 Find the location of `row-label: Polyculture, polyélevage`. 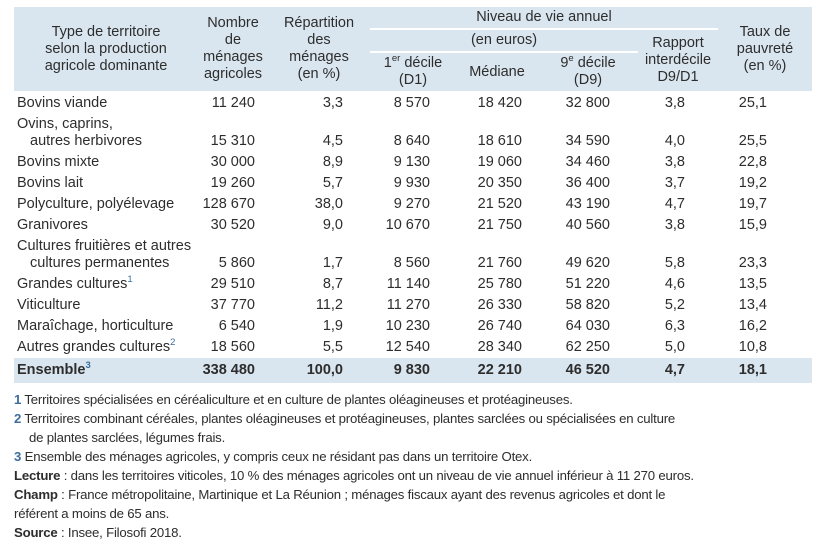

row-label: Polyculture, polyélevage is located at coordinates (96, 204).